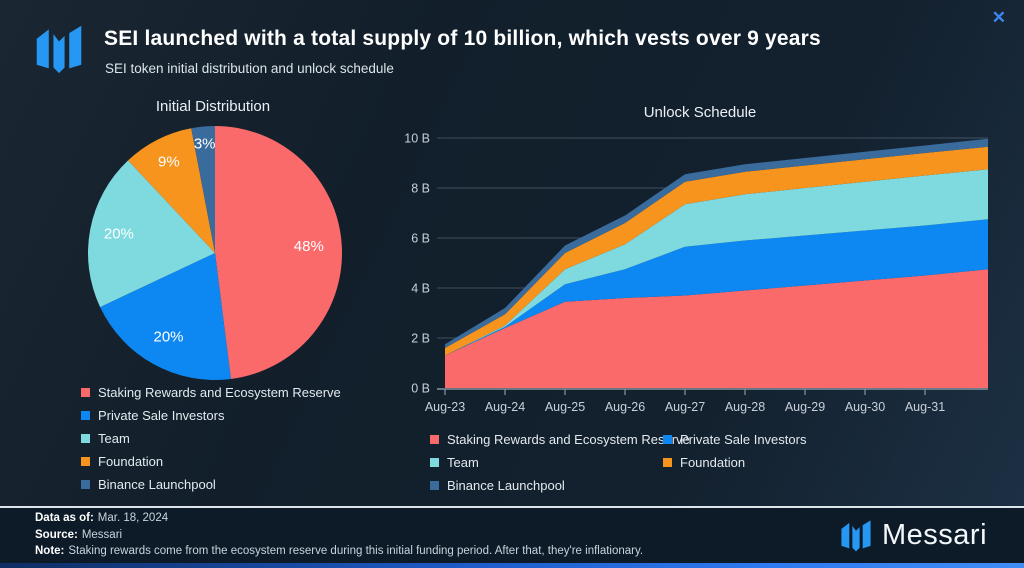 The width and height of the screenshot is (1024, 568). I want to click on y-tick-label: 10 B, so click(417, 139).